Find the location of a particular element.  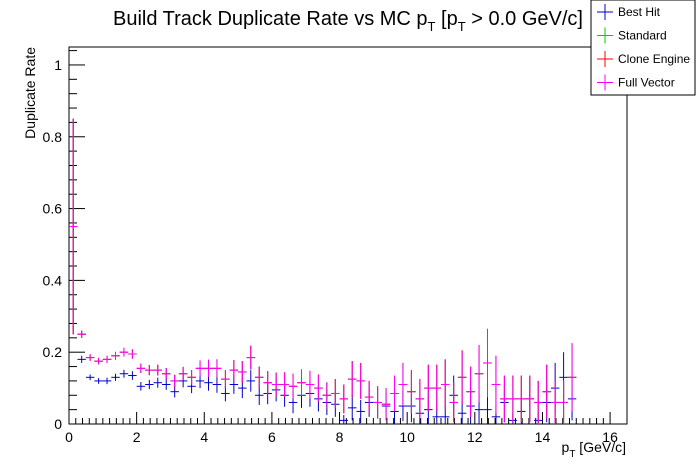

legend-entry: Best Hit is located at coordinates (629, 12).